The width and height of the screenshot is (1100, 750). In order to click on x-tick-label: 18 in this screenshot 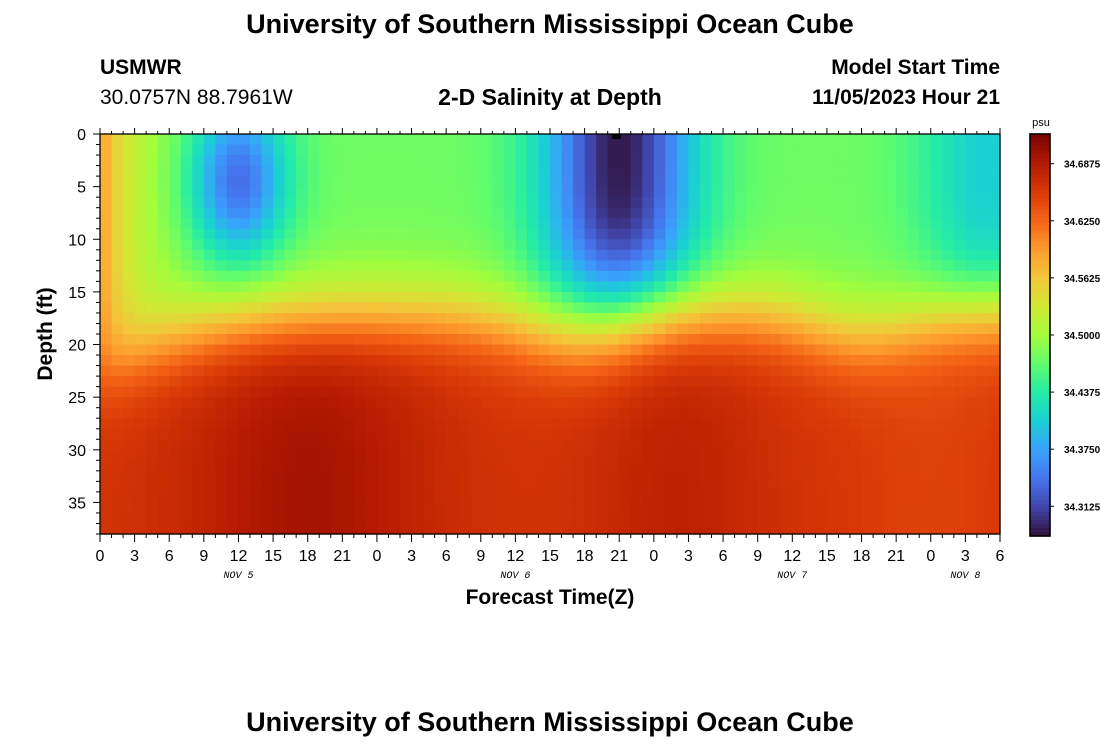, I will do `click(585, 556)`.